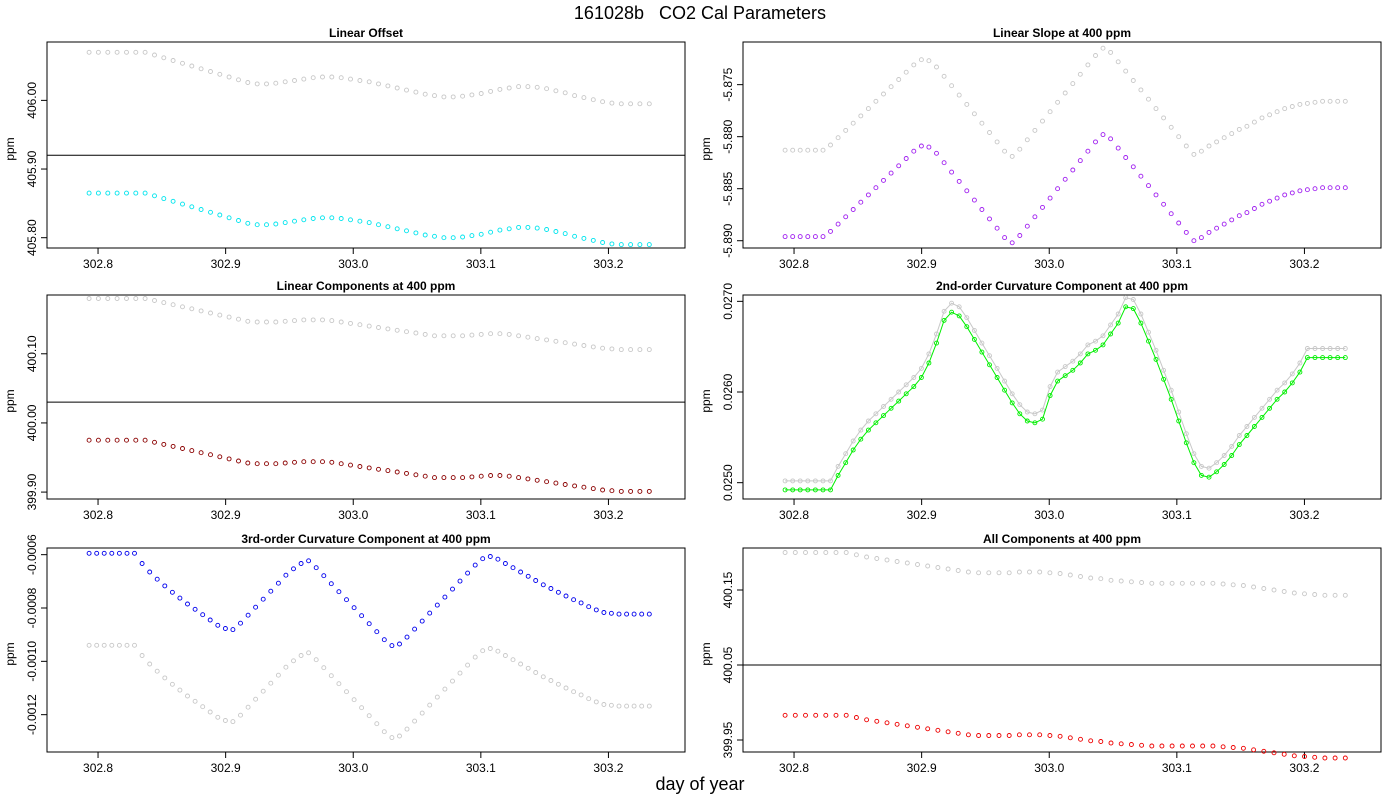 The image size is (1400, 800). Describe the element at coordinates (32, 353) in the screenshot. I see `y-tick-label: 400.10` at that location.